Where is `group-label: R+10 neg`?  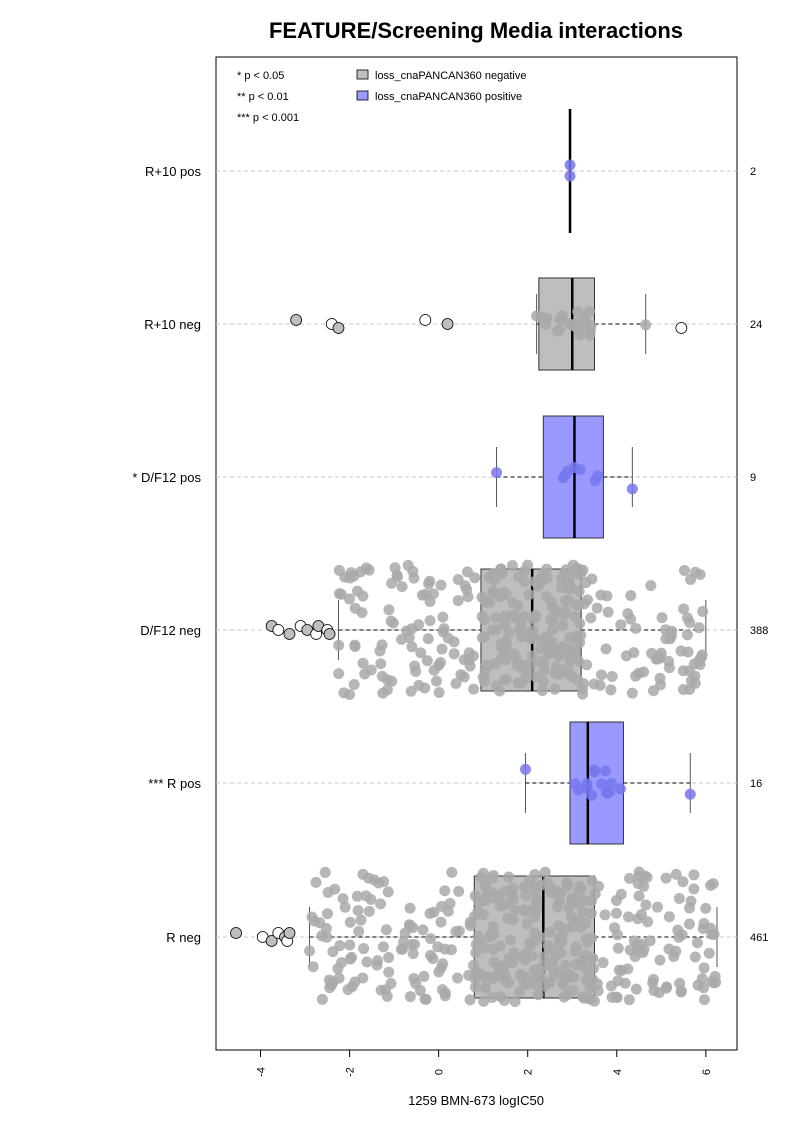
group-label: R+10 neg is located at coordinates (172, 324).